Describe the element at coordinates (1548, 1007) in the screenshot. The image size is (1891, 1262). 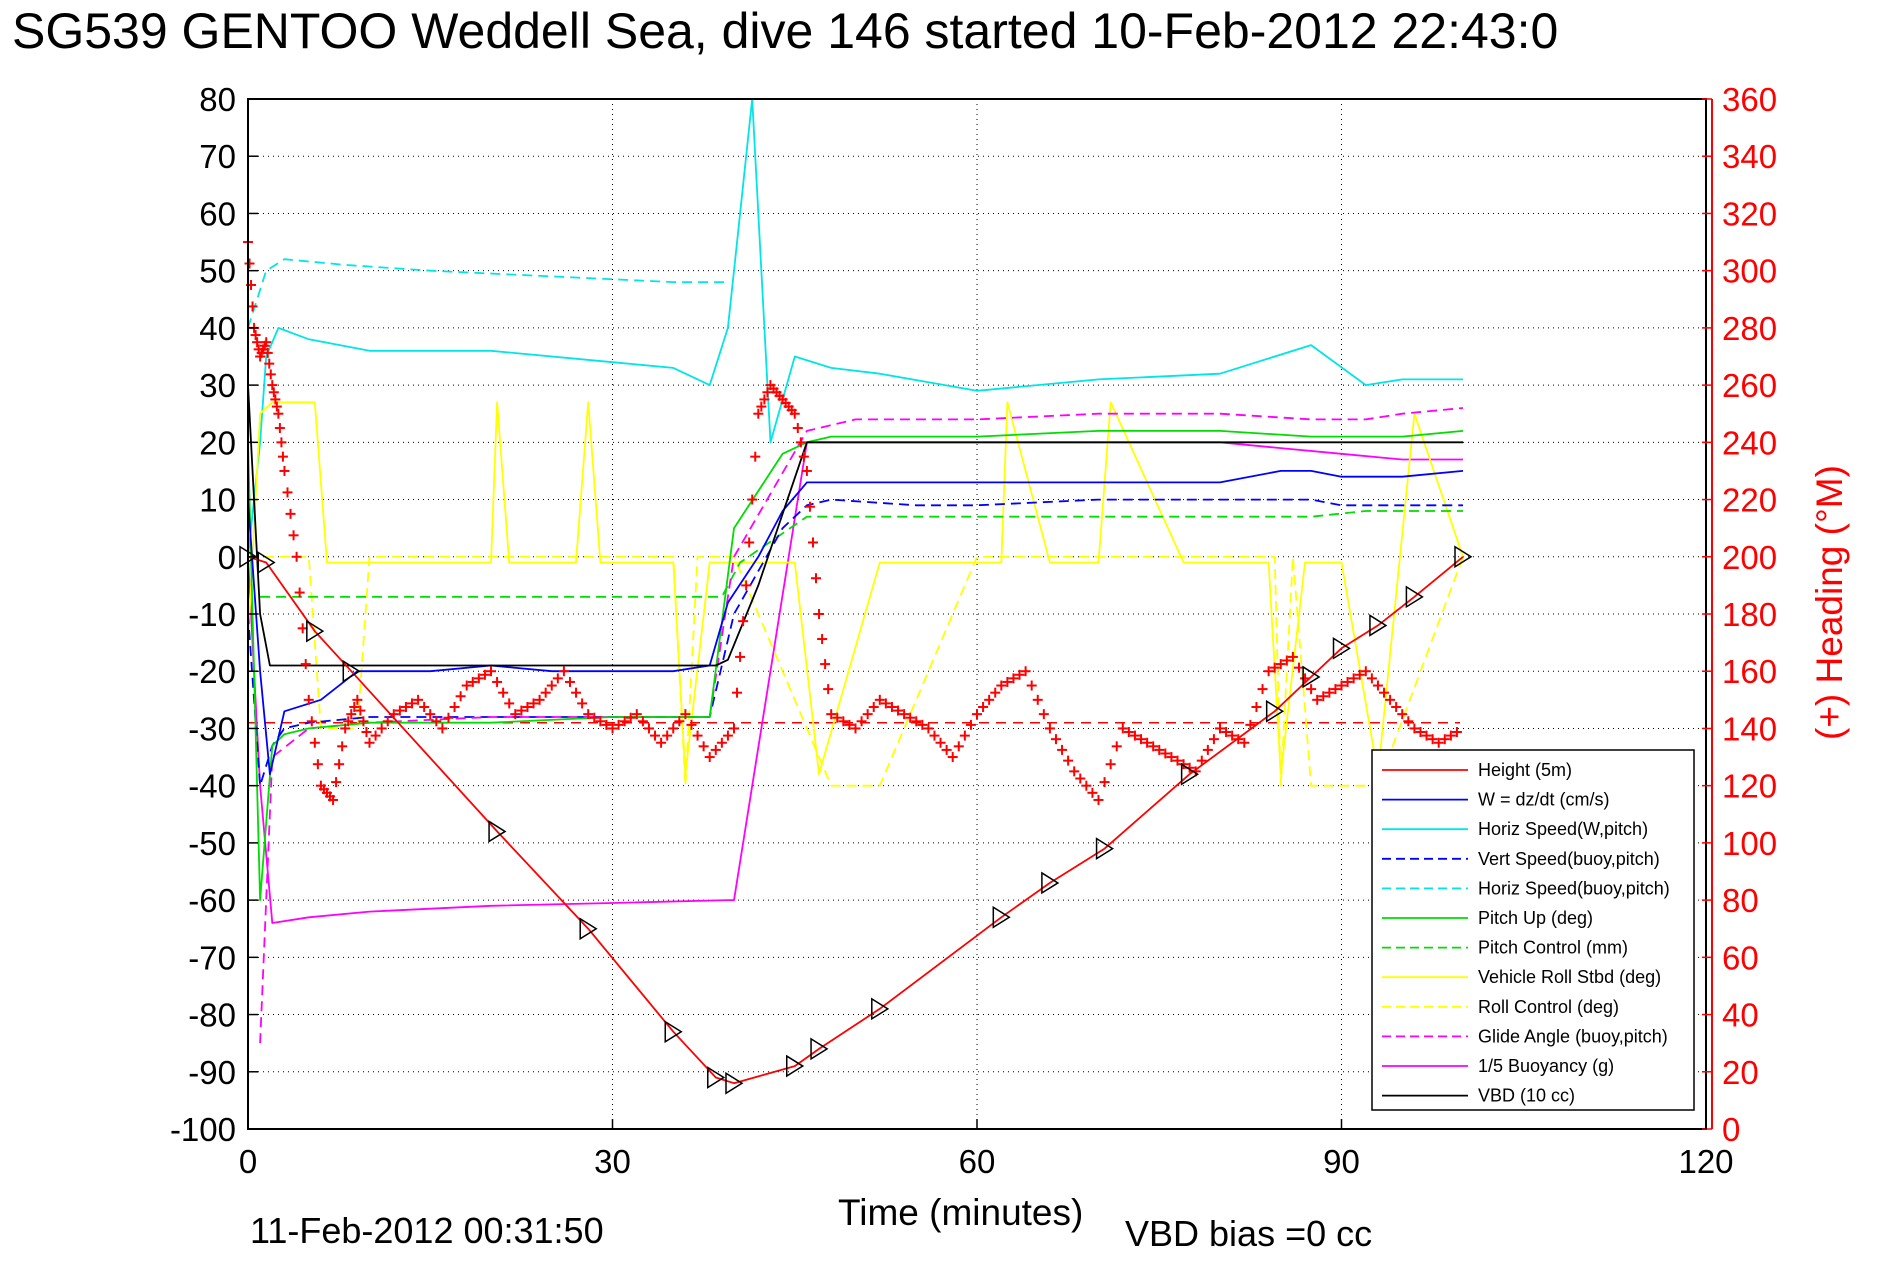
I see `legend-label: Roll Control (deg)` at that location.